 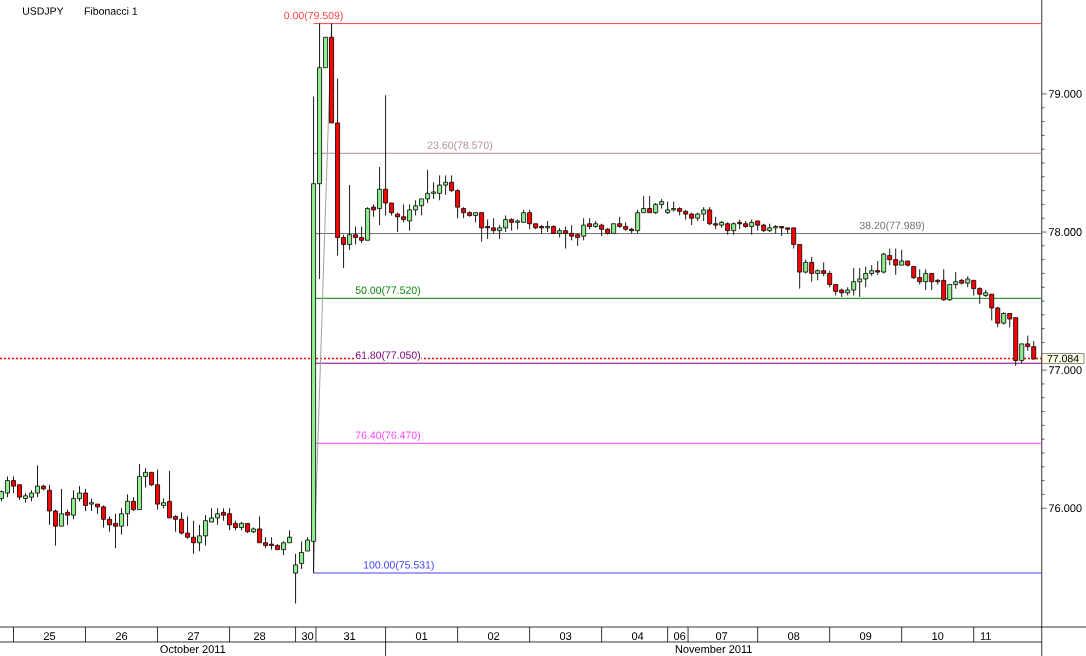 What do you see at coordinates (349, 636) in the screenshot?
I see `x-tick-label: 31` at bounding box center [349, 636].